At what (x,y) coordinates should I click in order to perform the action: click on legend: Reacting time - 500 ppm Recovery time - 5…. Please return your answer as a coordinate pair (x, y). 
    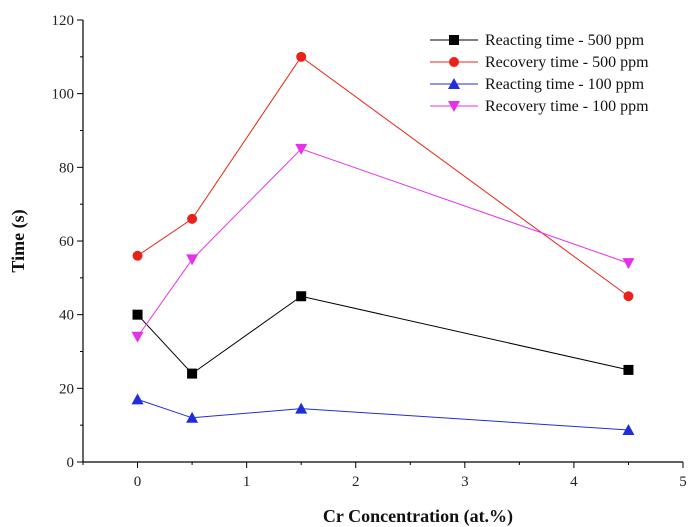
    Looking at the image, I should click on (539, 73).